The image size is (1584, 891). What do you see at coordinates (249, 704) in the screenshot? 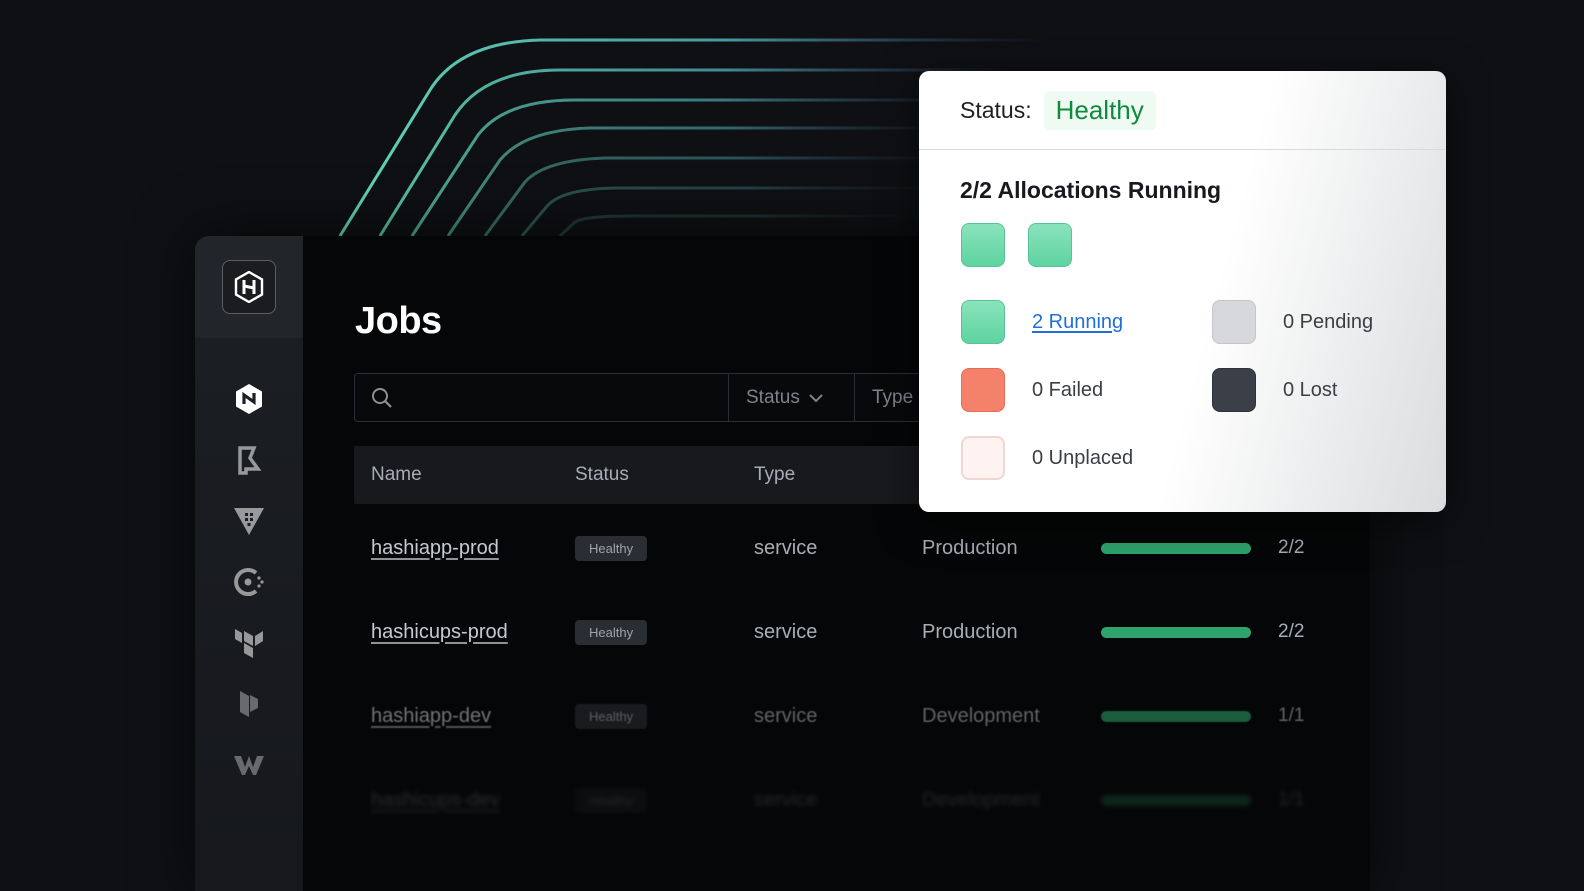
I see `packer-icon` at bounding box center [249, 704].